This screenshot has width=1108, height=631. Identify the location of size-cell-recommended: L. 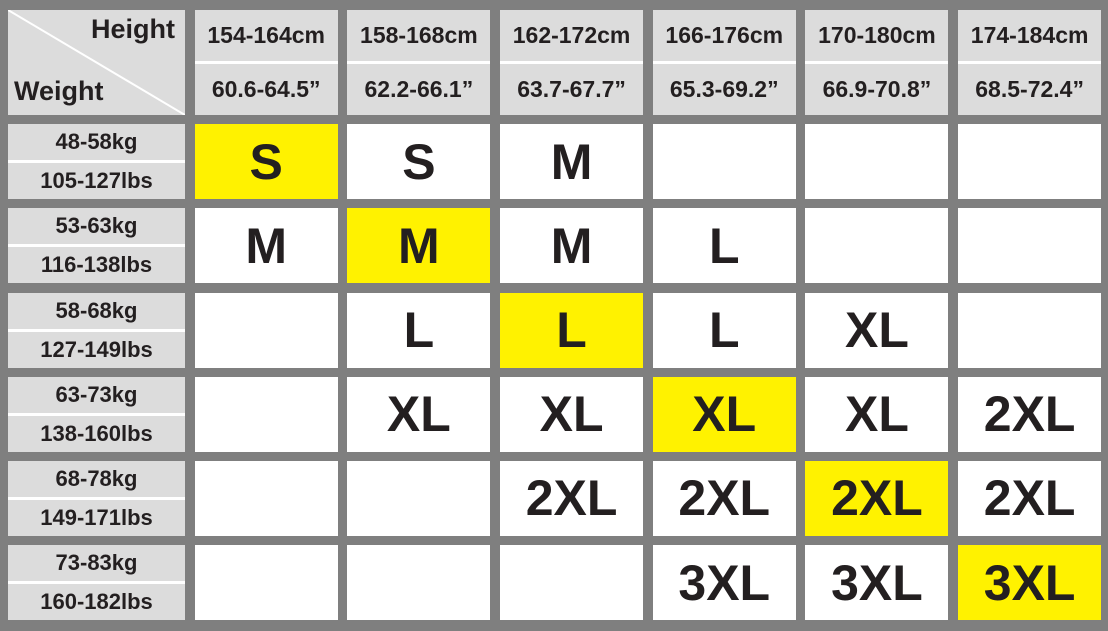
(572, 330).